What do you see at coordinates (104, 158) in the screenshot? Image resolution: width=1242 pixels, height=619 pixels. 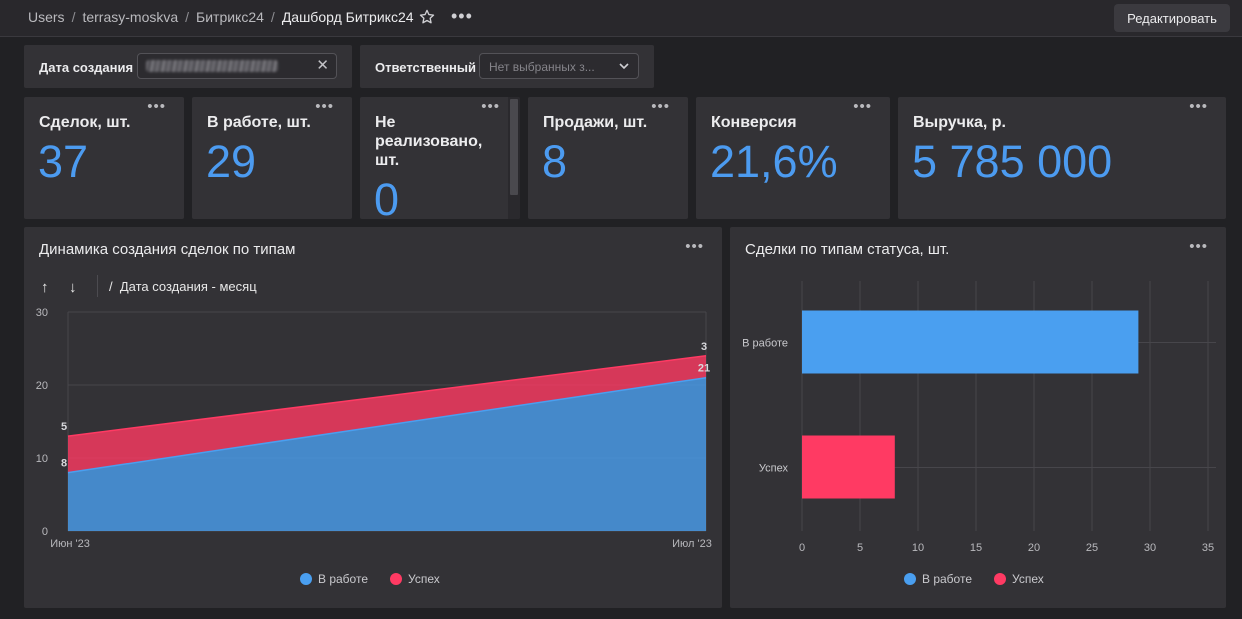 I see `kpi-card-deals: ••• Сделок, шт. 37` at bounding box center [104, 158].